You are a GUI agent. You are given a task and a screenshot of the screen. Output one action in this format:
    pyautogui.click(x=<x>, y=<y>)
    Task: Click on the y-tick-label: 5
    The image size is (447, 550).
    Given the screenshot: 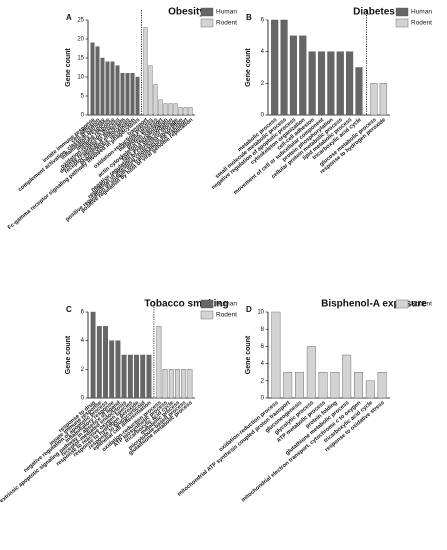 What is the action you would take?
    pyautogui.click(x=83, y=97)
    